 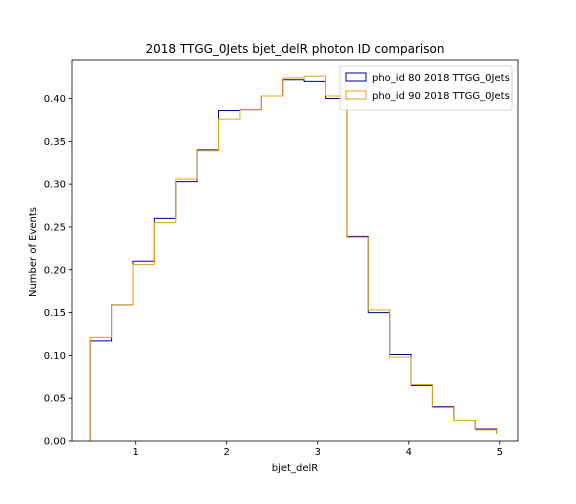 What do you see at coordinates (136, 452) in the screenshot?
I see `x-tick-label: 1` at bounding box center [136, 452].